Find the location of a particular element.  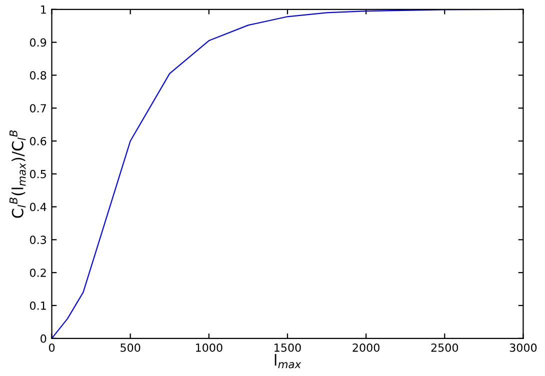

y-tick-label: 0.2 is located at coordinates (38, 272).